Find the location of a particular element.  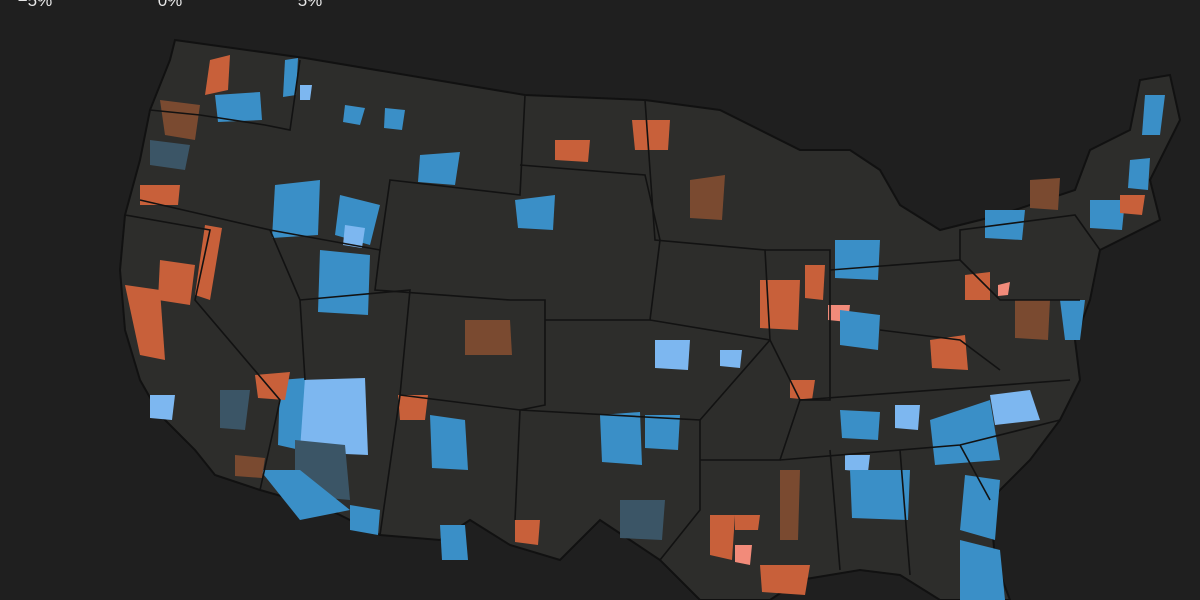

legend-label: −5% is located at coordinates (35, 5).